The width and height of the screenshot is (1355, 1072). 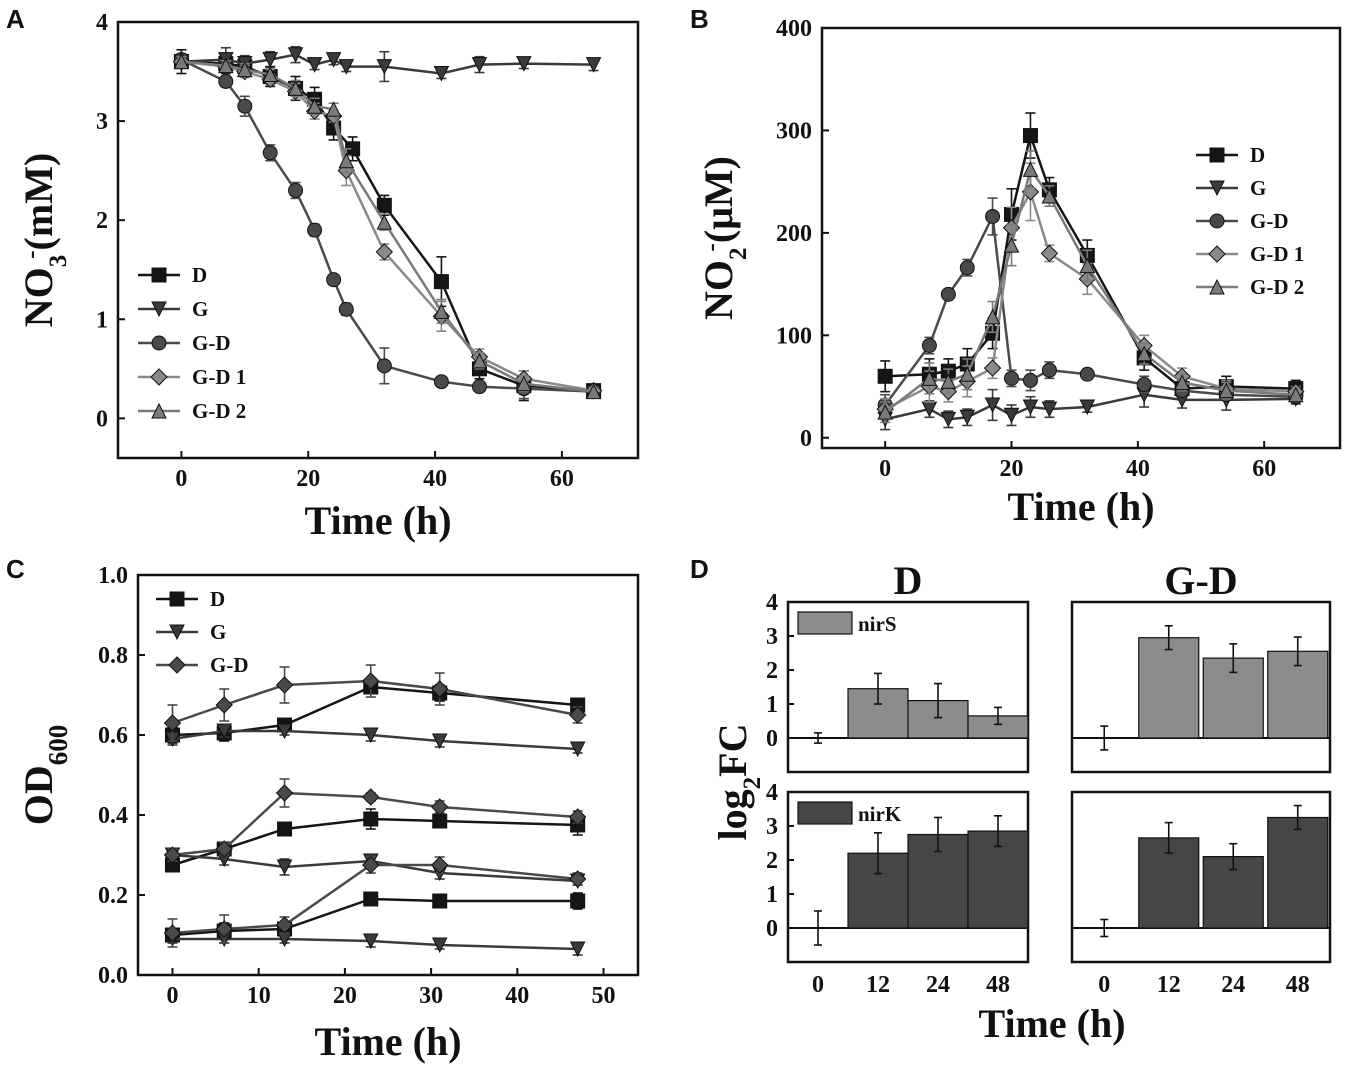 I want to click on x-tick-label: 20, so click(x=345, y=996).